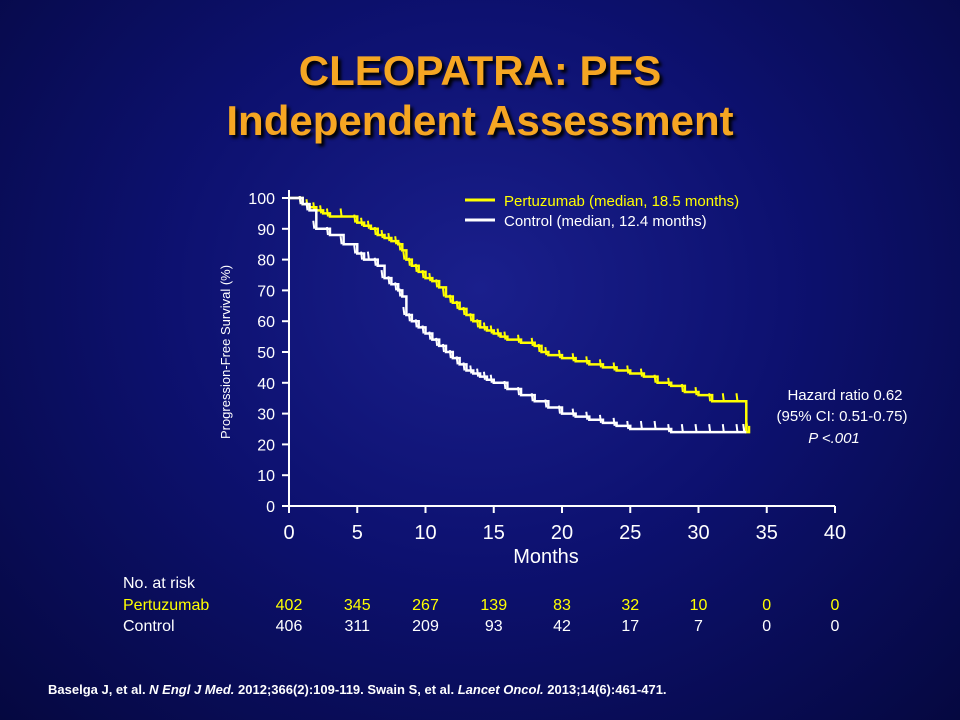 The width and height of the screenshot is (960, 720). I want to click on risk-value-control: 7, so click(698, 626).